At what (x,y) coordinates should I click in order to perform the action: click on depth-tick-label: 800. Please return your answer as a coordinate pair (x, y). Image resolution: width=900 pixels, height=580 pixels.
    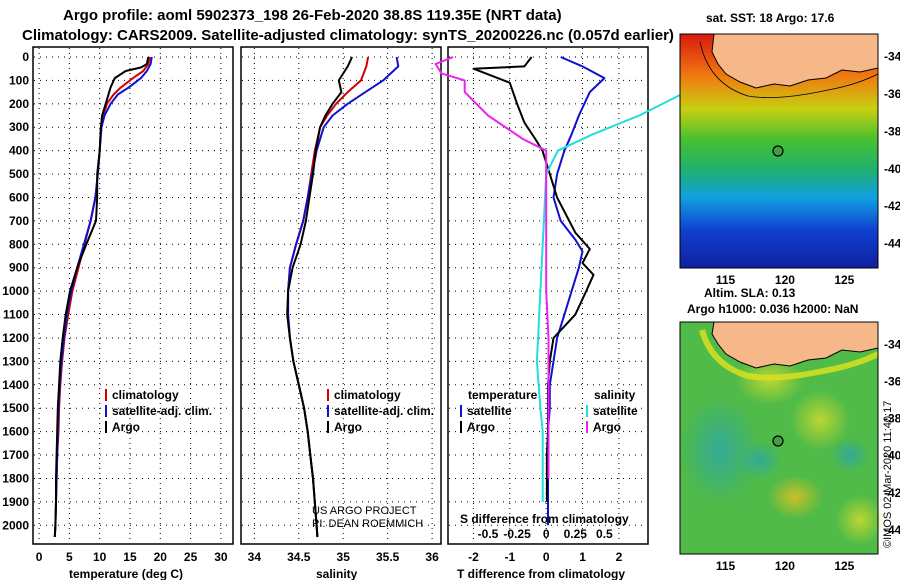
    Looking at the image, I should click on (19, 244).